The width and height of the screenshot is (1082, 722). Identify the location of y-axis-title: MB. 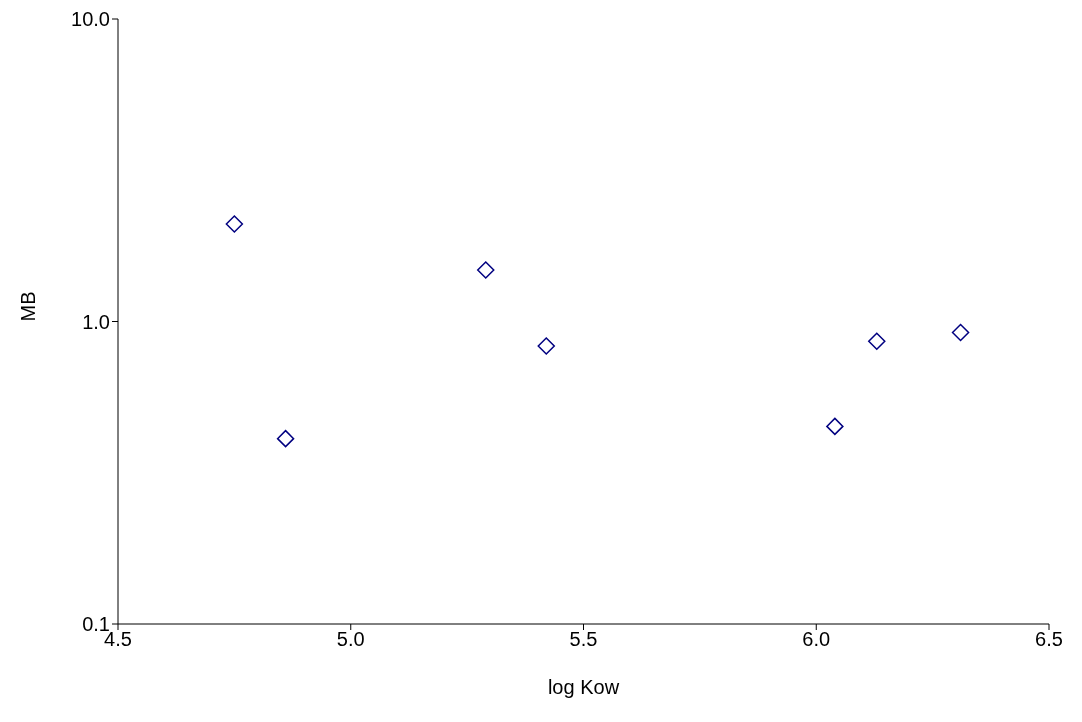
(28, 306).